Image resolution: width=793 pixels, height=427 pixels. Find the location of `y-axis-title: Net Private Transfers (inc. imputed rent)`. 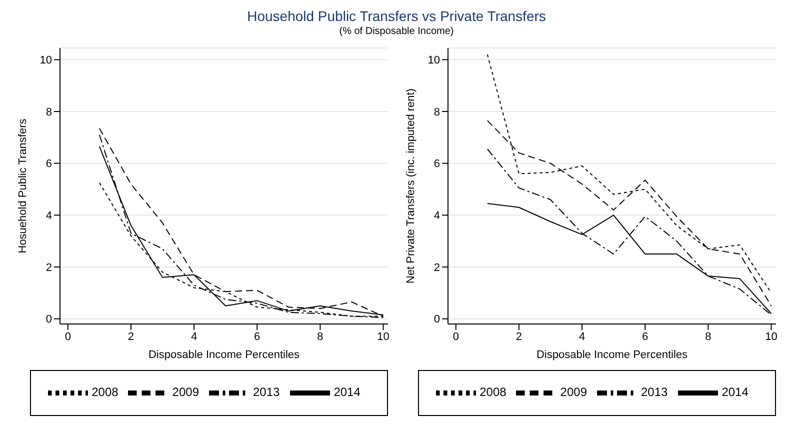

y-axis-title: Net Private Transfers (inc. imputed rent) is located at coordinates (410, 186).